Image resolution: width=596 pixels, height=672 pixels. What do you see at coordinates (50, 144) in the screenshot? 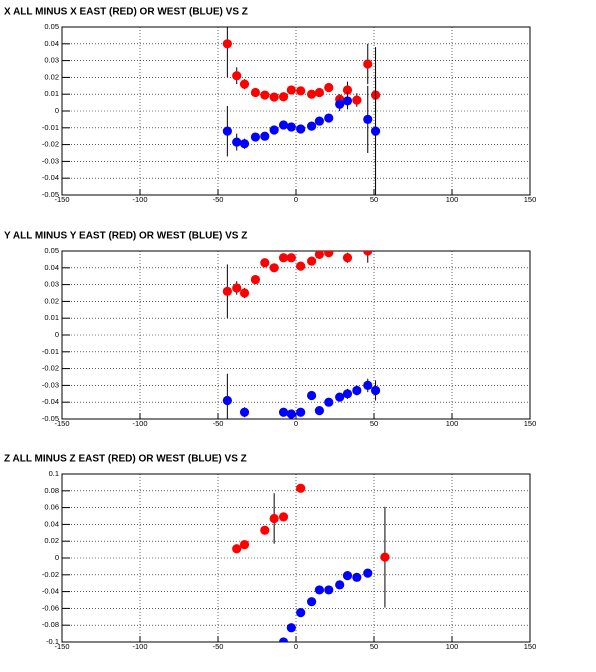
I see `y-tick-label: -0.02` at bounding box center [50, 144].